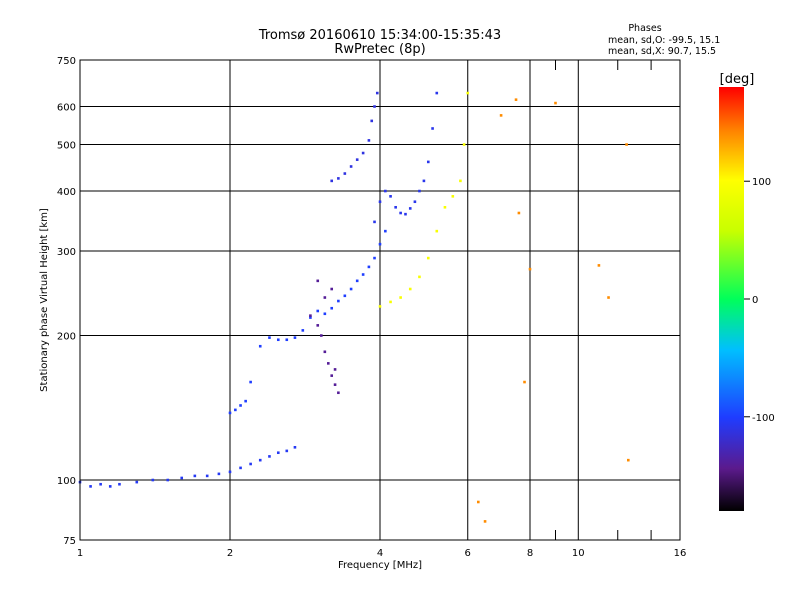  What do you see at coordinates (468, 553) in the screenshot?
I see `x-tick-label: 6` at bounding box center [468, 553].